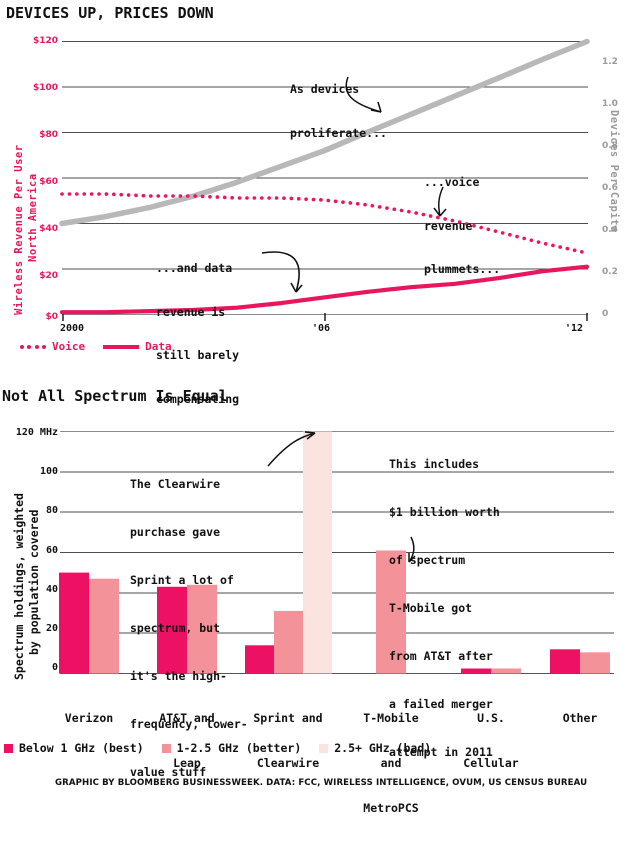  What do you see at coordinates (48, 182) in the screenshot?
I see `chart1-ytick-60: $60` at bounding box center [48, 182].